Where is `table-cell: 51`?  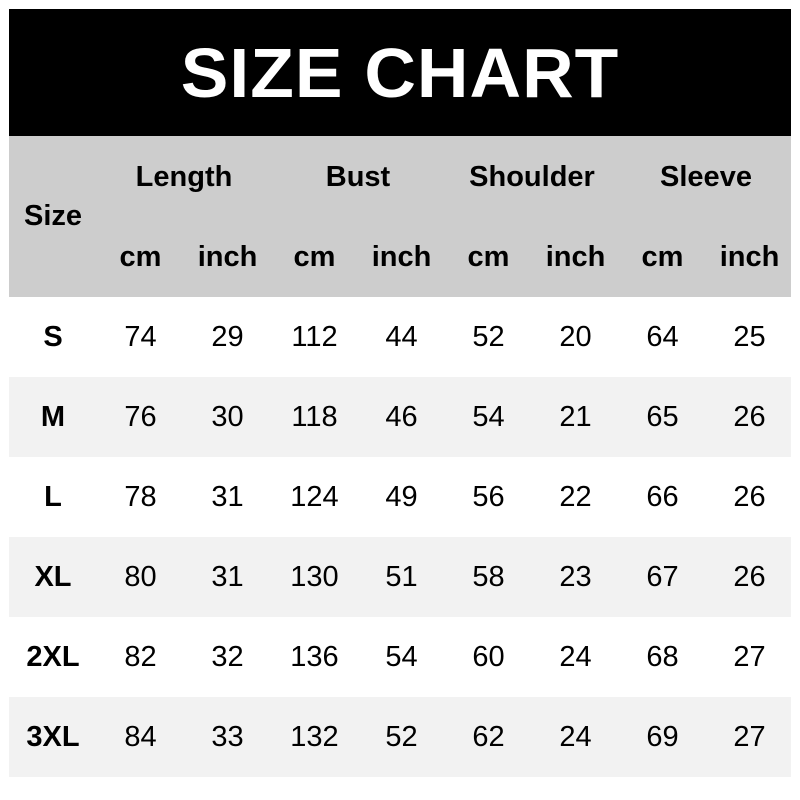 table-cell: 51 is located at coordinates (401, 576).